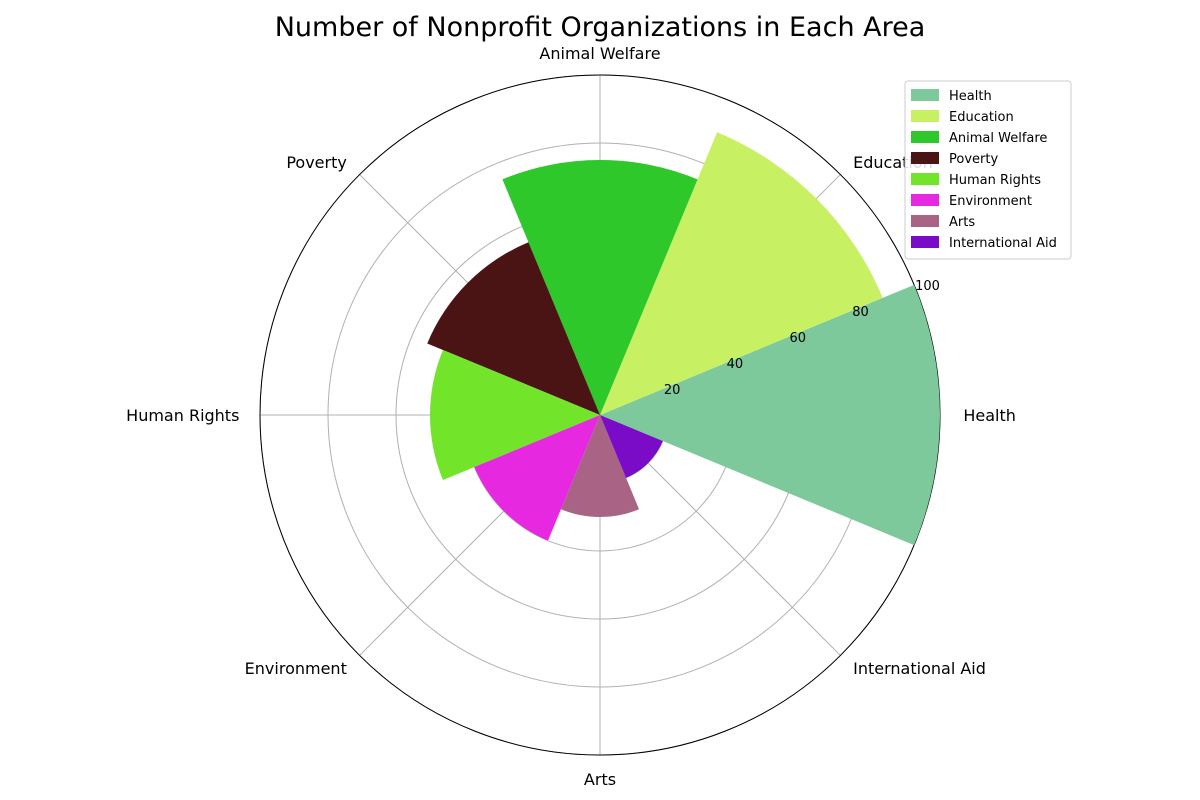  I want to click on bar-animal-welfare, so click(600, 287).